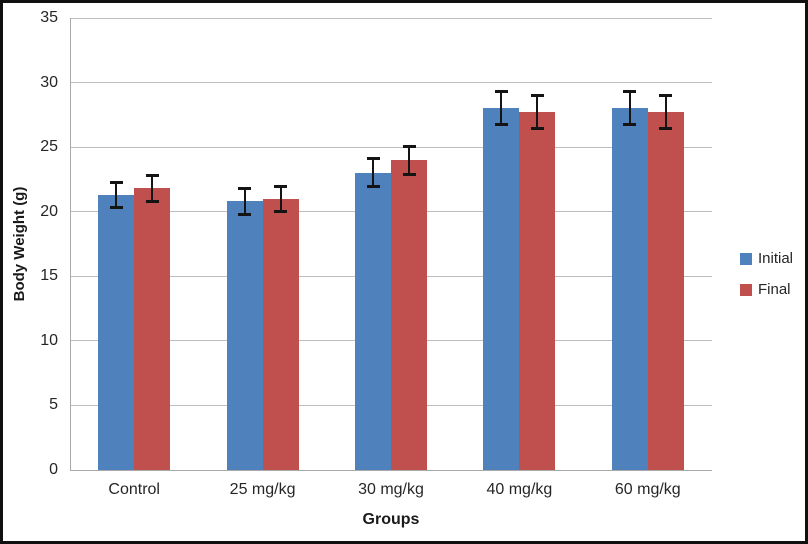  I want to click on legend-label: Final, so click(774, 289).